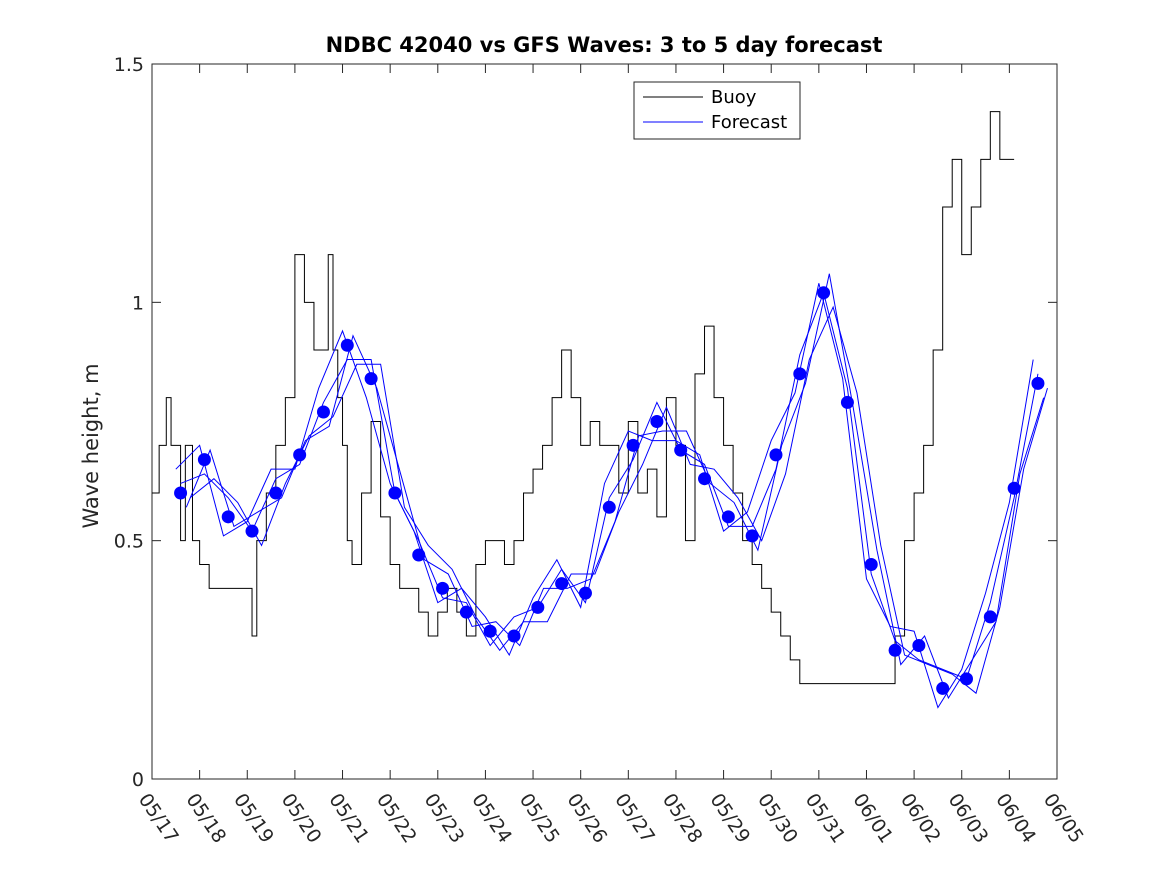 This screenshot has height=875, width=1167. Describe the element at coordinates (825, 818) in the screenshot. I see `x-tick-label: 05/31` at that location.